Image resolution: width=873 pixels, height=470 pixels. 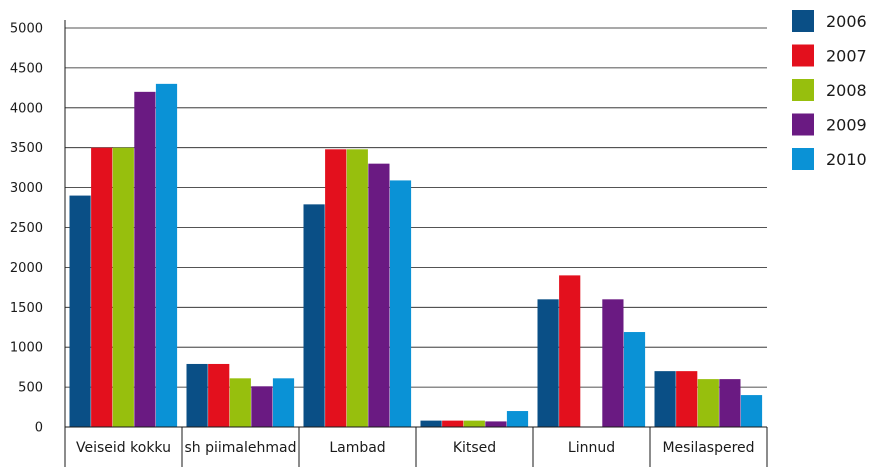 I want to click on y-tick-label: 2500, so click(x=26, y=228).